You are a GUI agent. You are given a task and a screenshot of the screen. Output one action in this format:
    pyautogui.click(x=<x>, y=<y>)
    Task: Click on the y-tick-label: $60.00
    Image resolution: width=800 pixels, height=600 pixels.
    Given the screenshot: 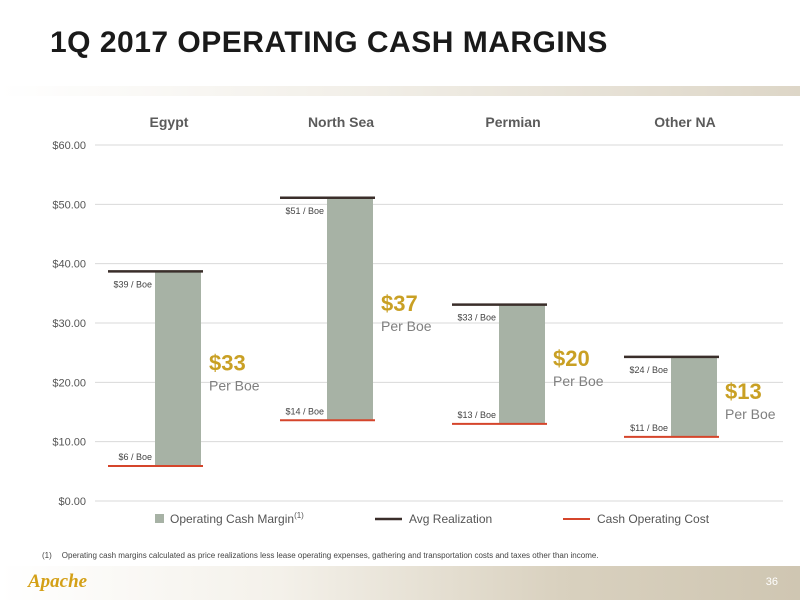 What is the action you would take?
    pyautogui.click(x=69, y=146)
    